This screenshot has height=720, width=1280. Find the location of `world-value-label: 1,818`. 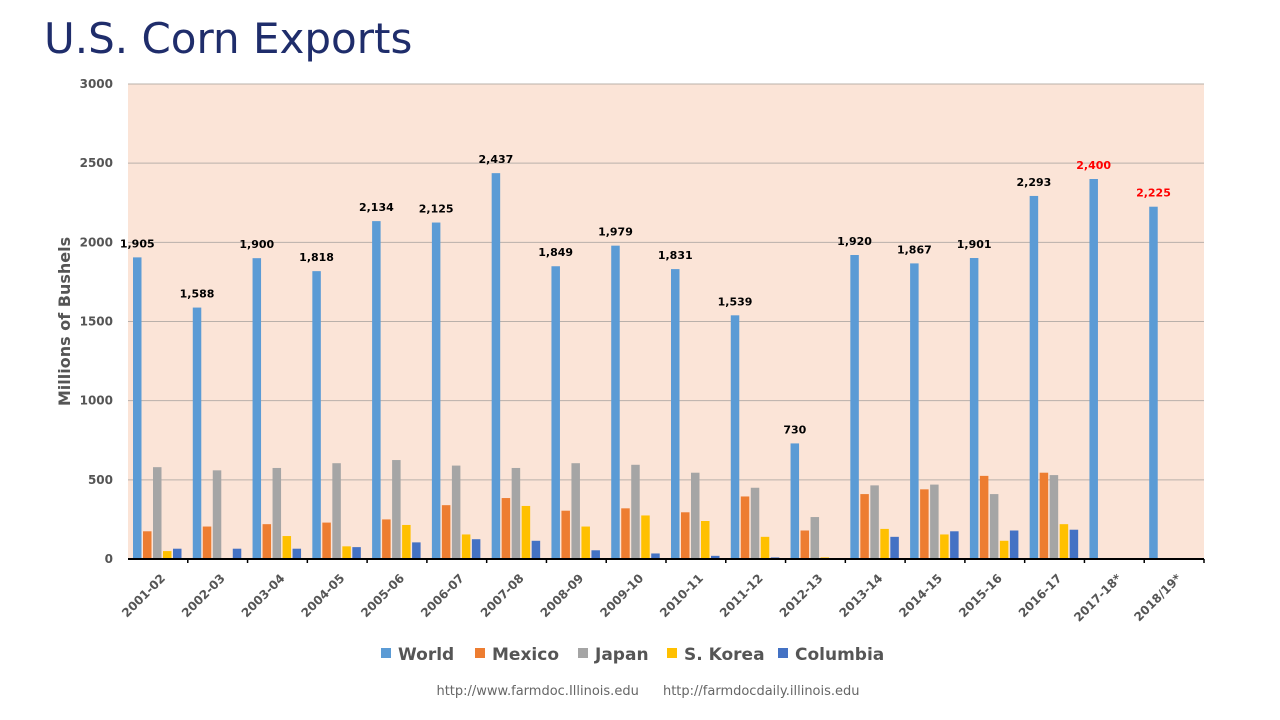

world-value-label: 1,818 is located at coordinates (316, 257).